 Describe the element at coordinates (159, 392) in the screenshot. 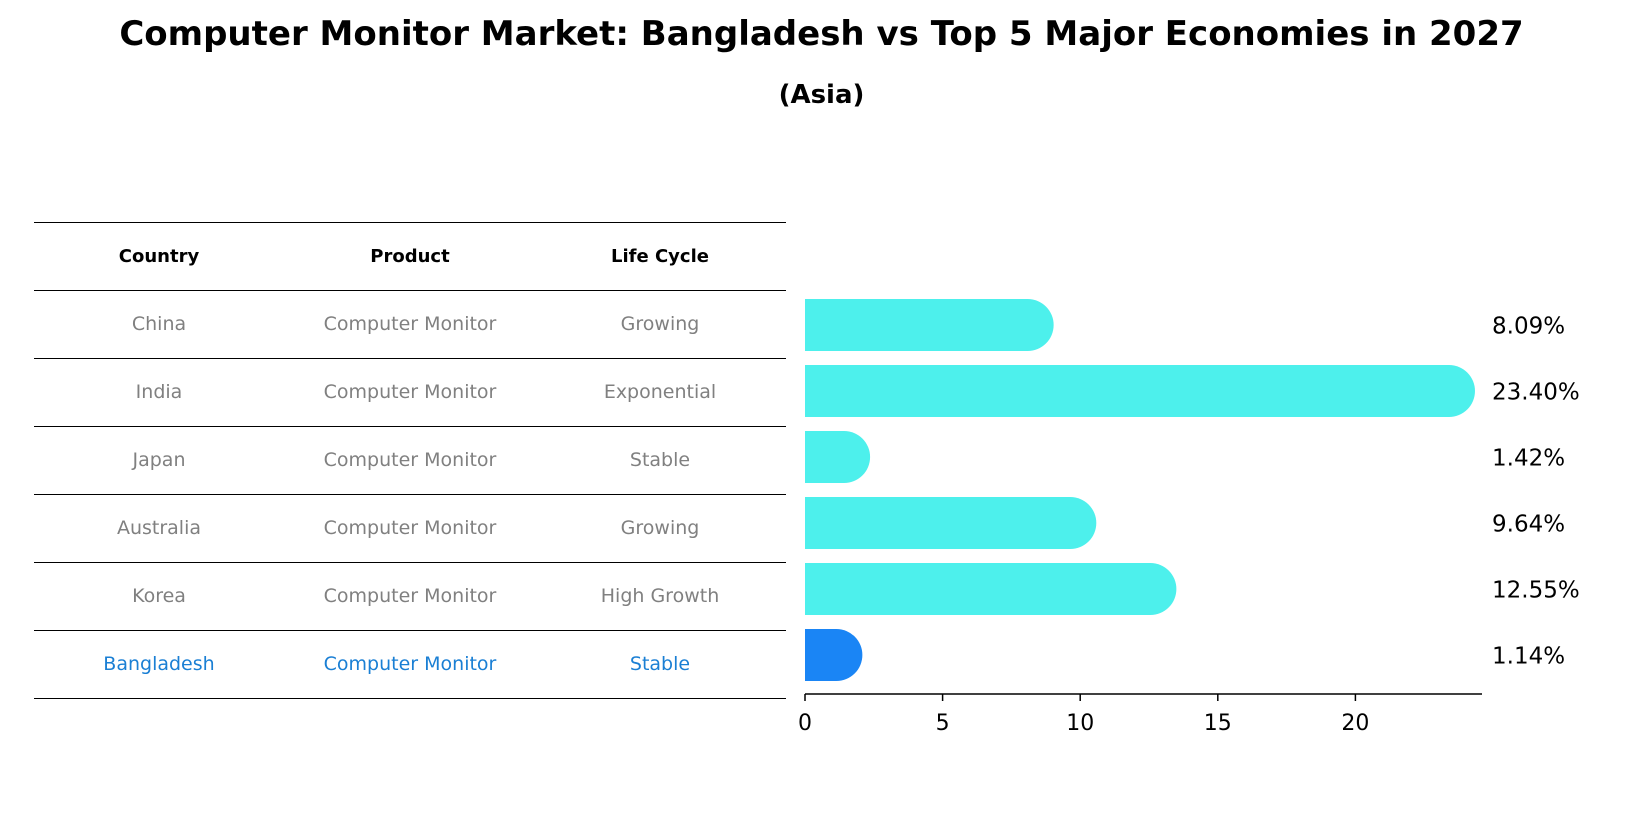

I see `cell-country: India` at that location.